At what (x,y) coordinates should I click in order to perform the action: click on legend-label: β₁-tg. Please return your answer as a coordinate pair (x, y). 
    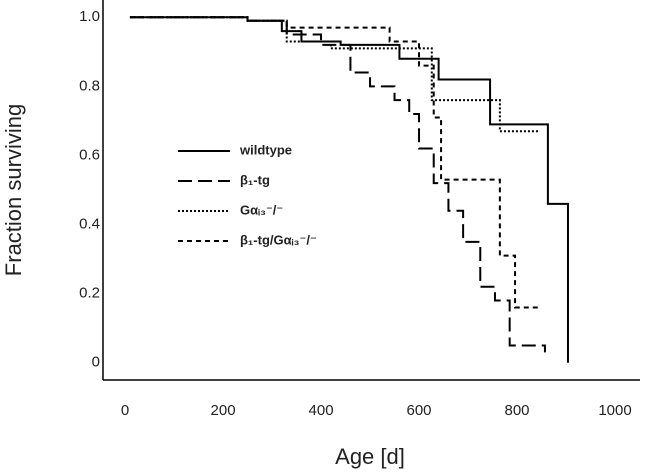
    Looking at the image, I should click on (255, 179).